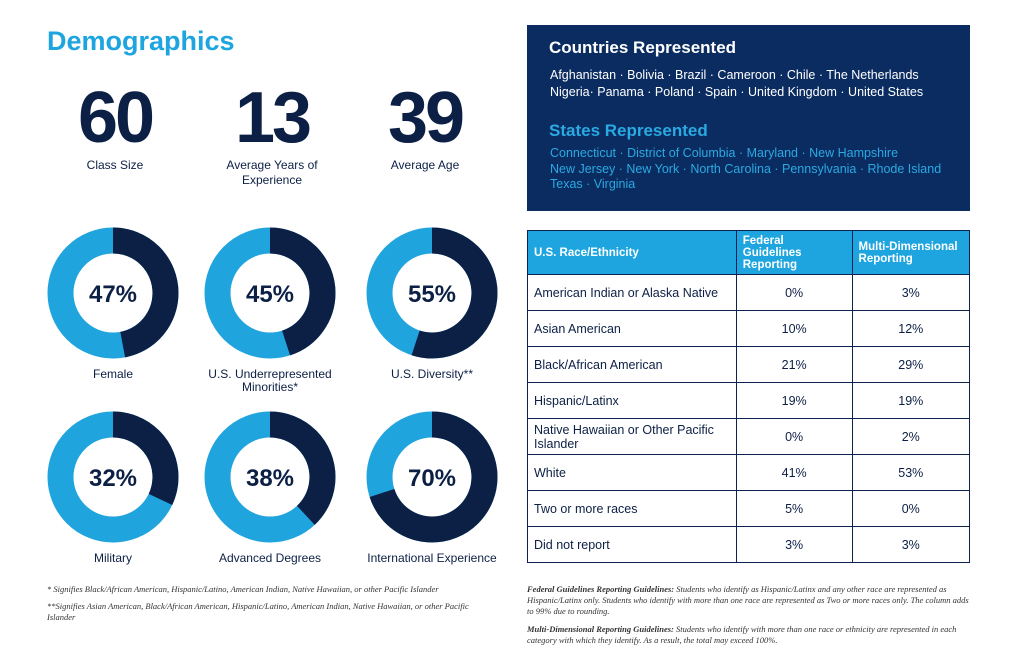  Describe the element at coordinates (794, 252) in the screenshot. I see `table-header-cell: Federal Guidelines Reporting` at that location.